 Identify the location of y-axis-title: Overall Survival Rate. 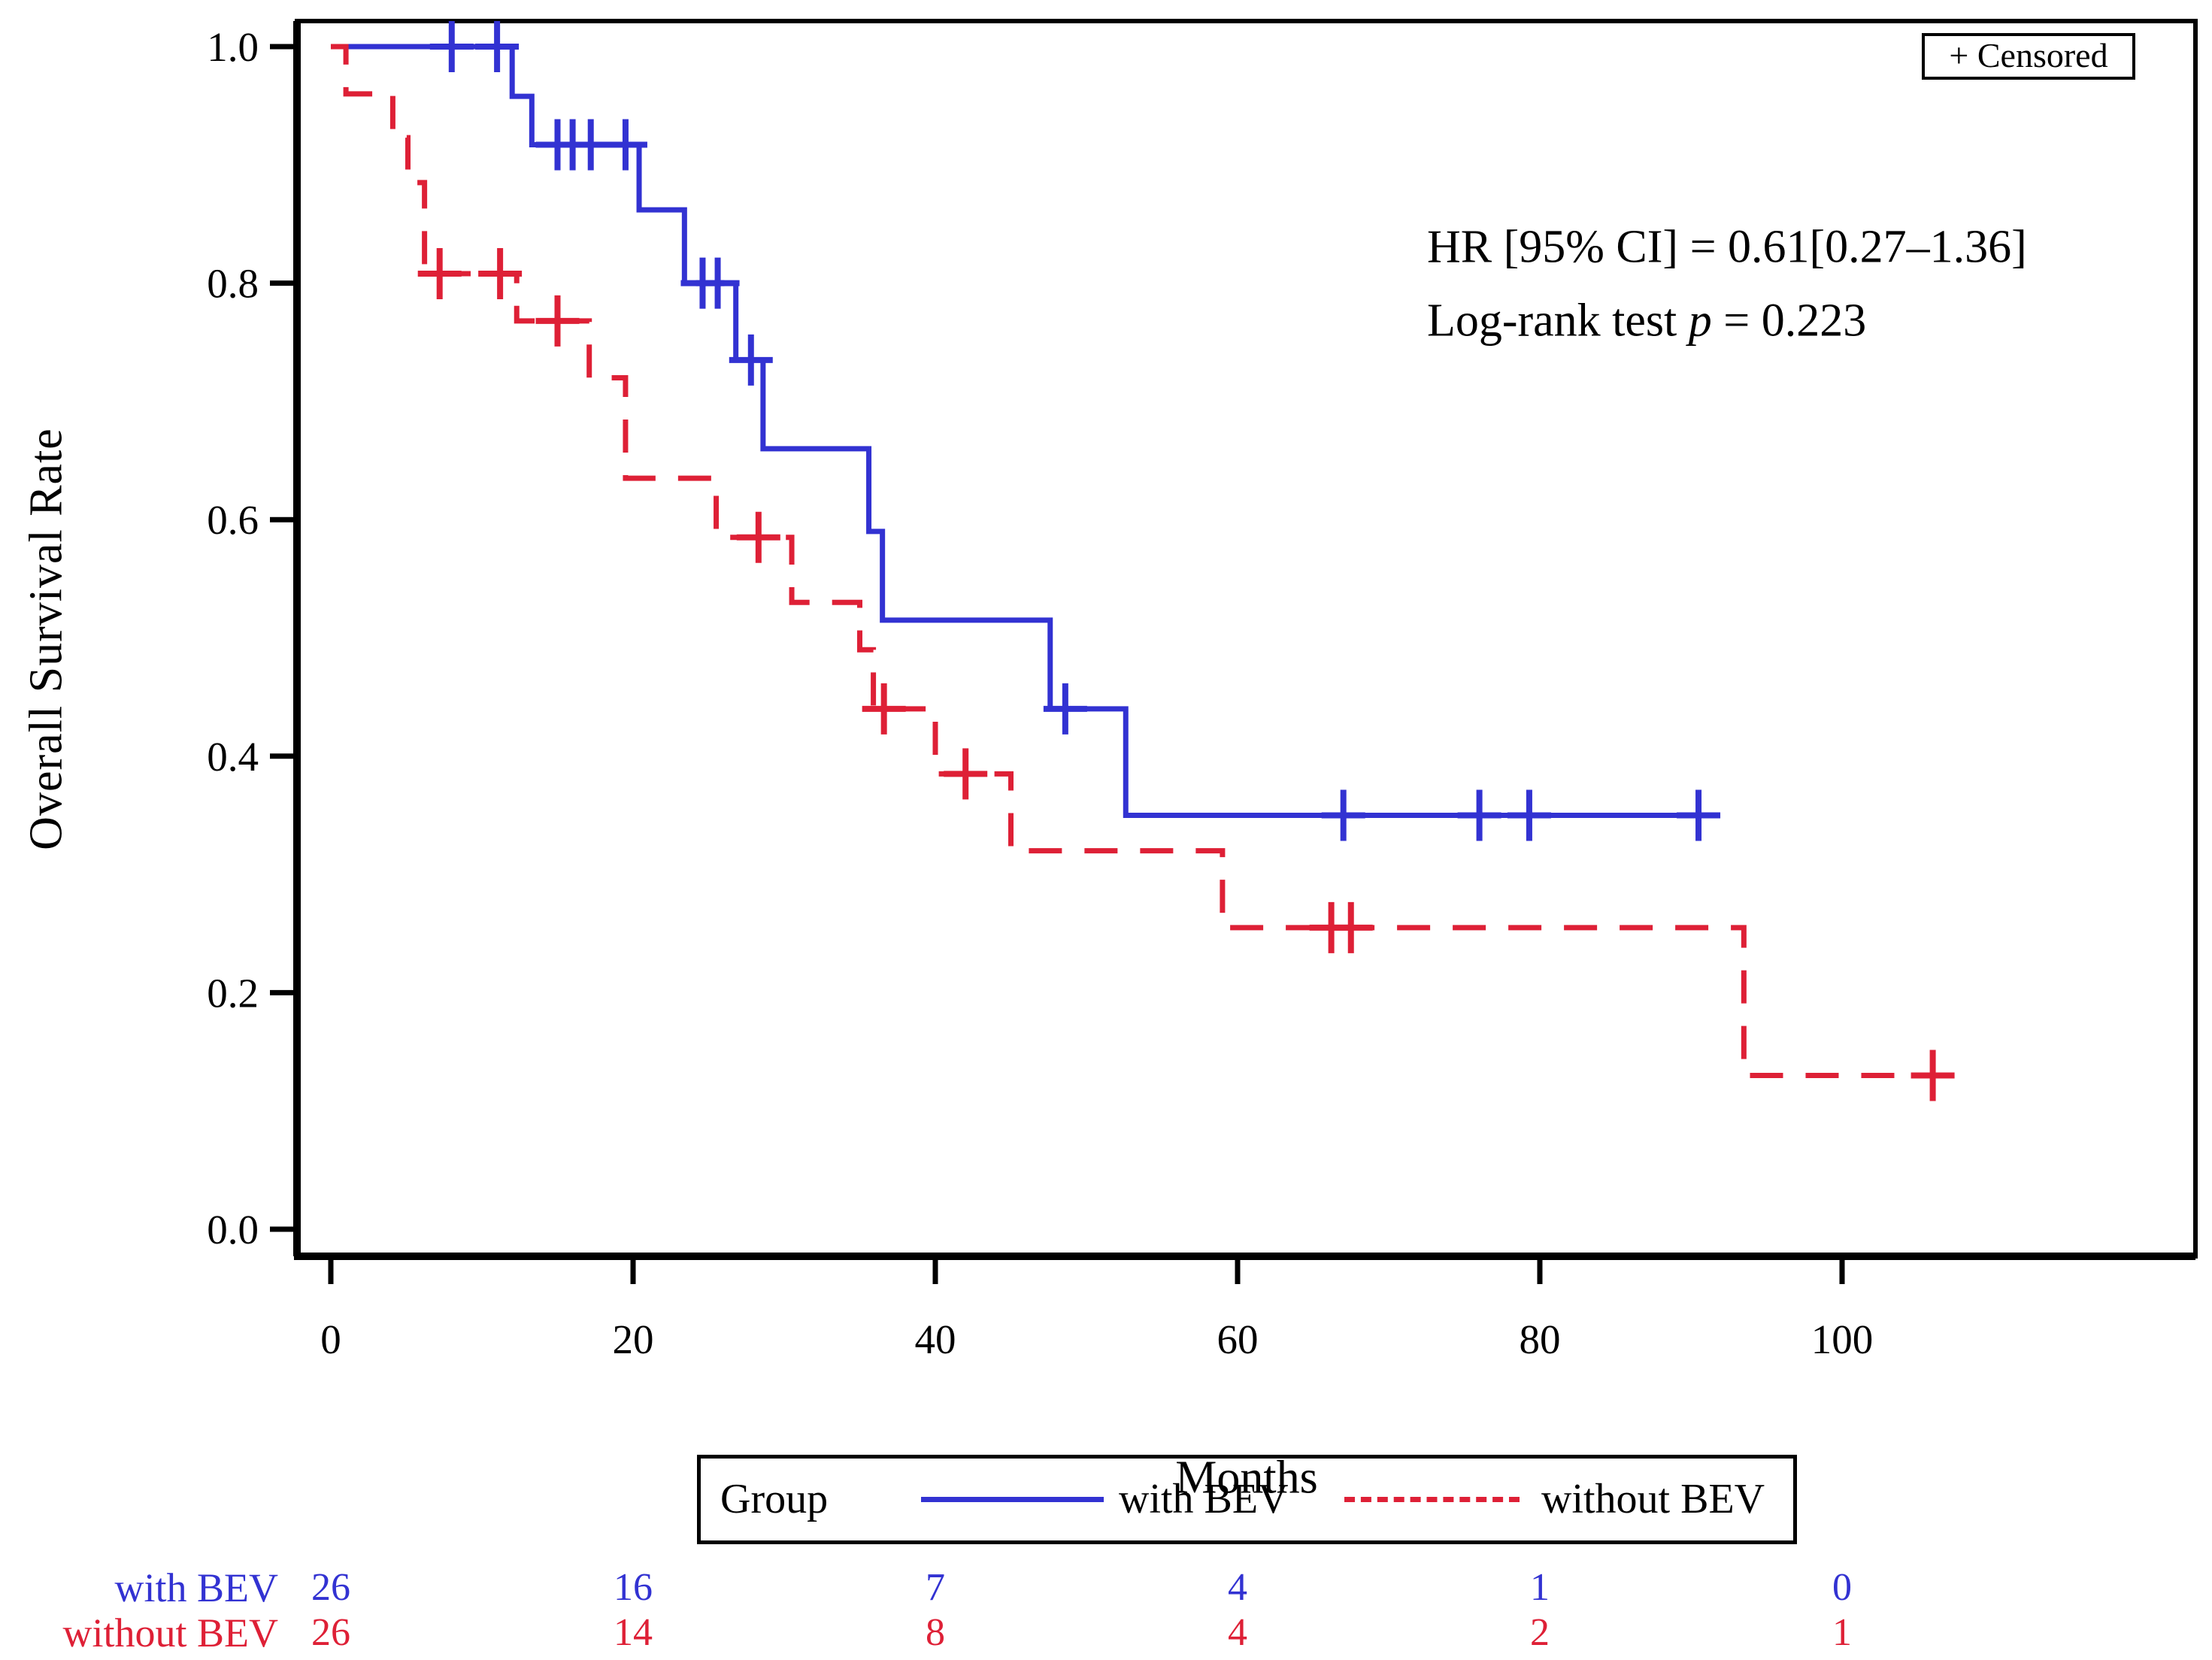
(46, 639).